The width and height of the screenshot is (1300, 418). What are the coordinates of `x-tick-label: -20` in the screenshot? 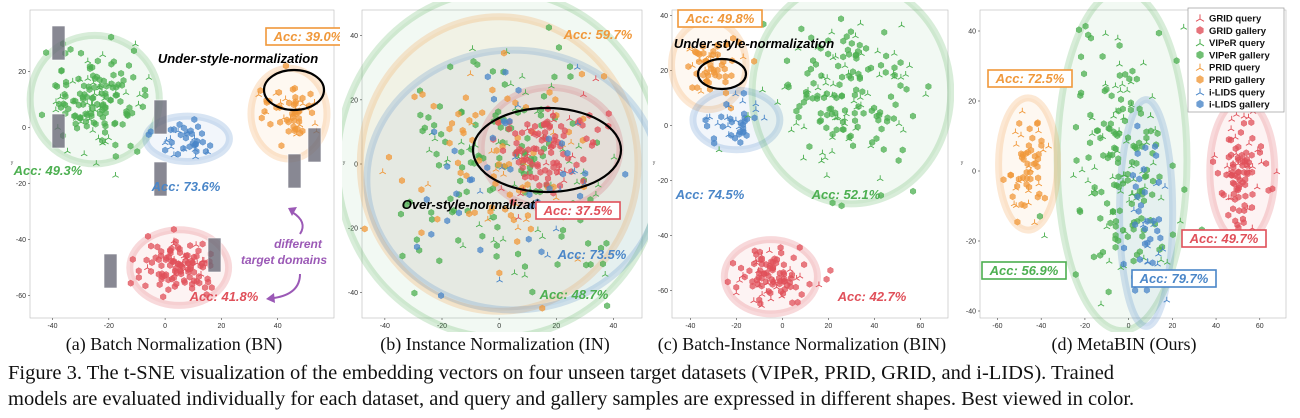 It's located at (736, 326).